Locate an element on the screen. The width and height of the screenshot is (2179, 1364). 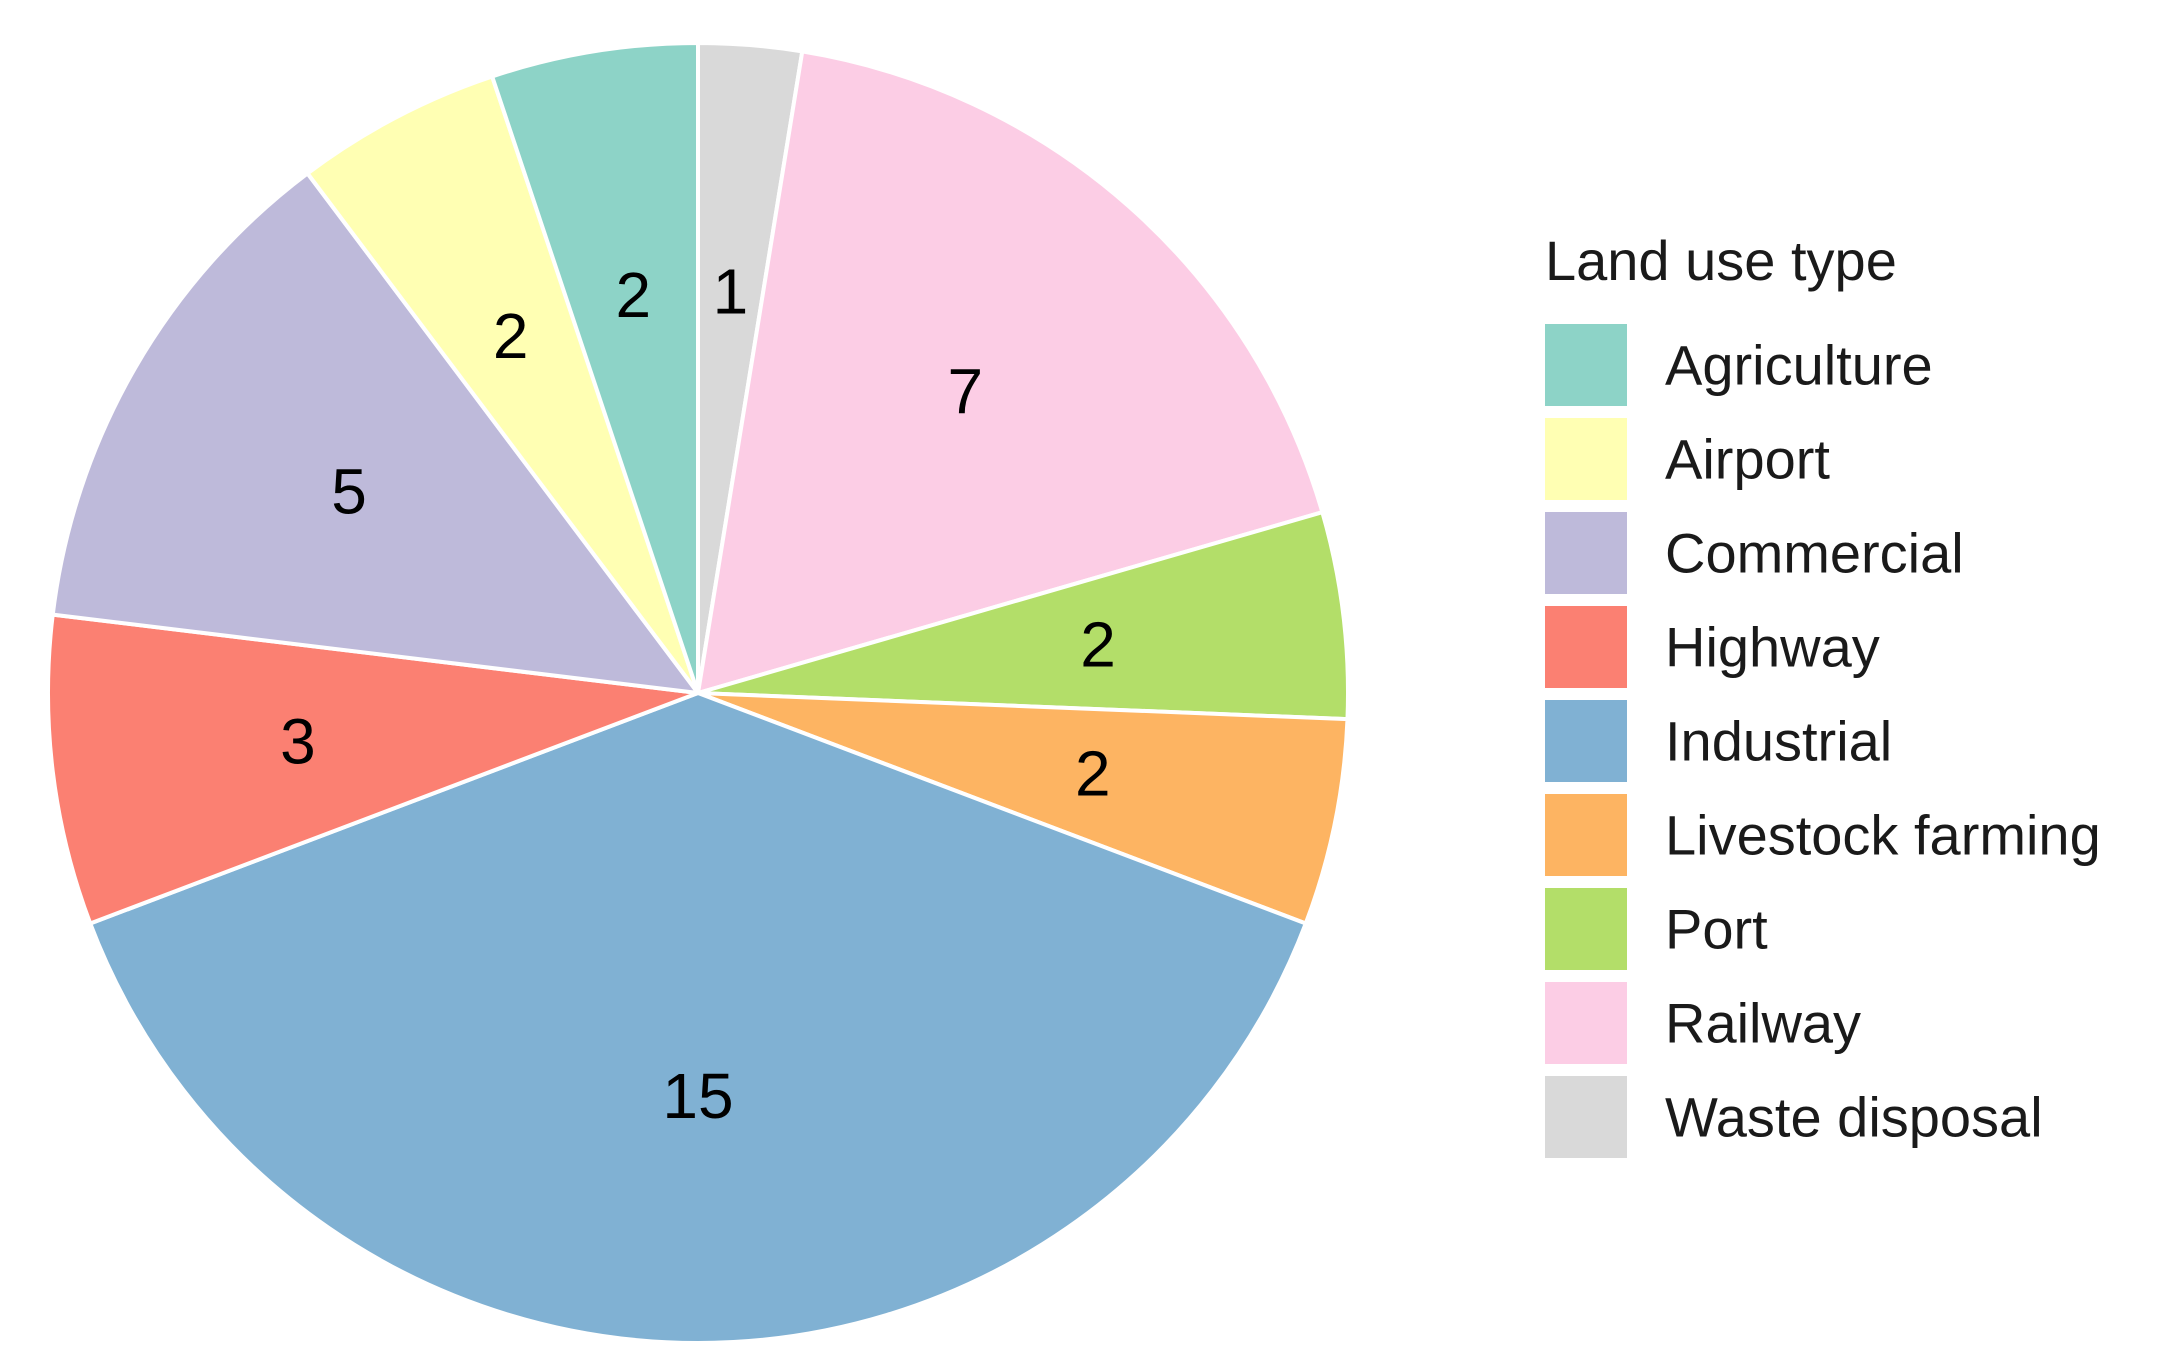
slice-value-label-commercial: 5 is located at coordinates (349, 492).